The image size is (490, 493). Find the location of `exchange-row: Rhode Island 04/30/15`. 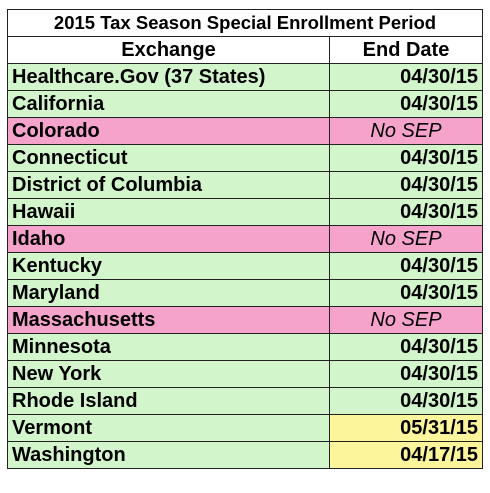

exchange-row: Rhode Island 04/30/15 is located at coordinates (245, 401).